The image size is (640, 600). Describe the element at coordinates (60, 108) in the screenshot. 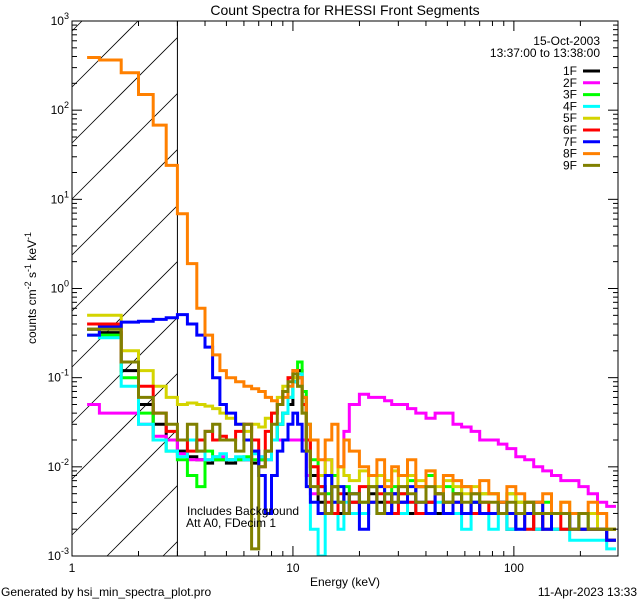

I see `y-tick-label: 10²` at that location.